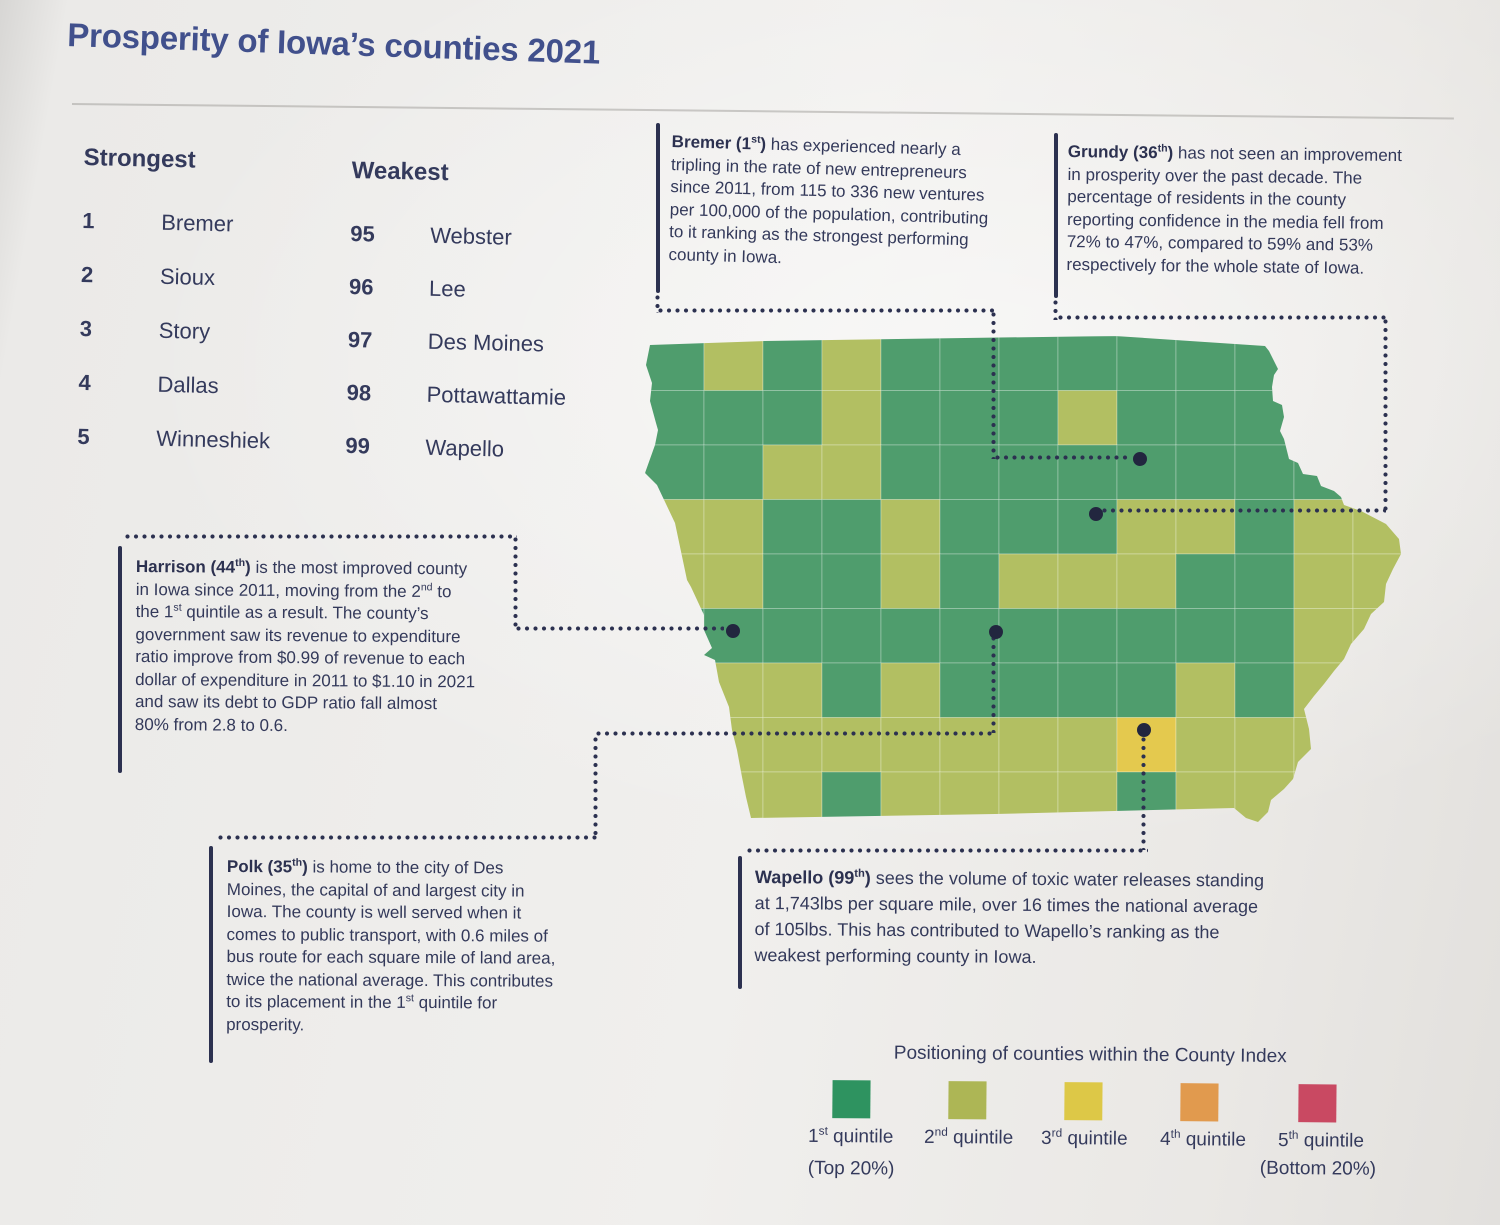 This screenshot has width=1500, height=1225. I want to click on list-item: 95 Webster, so click(460, 236).